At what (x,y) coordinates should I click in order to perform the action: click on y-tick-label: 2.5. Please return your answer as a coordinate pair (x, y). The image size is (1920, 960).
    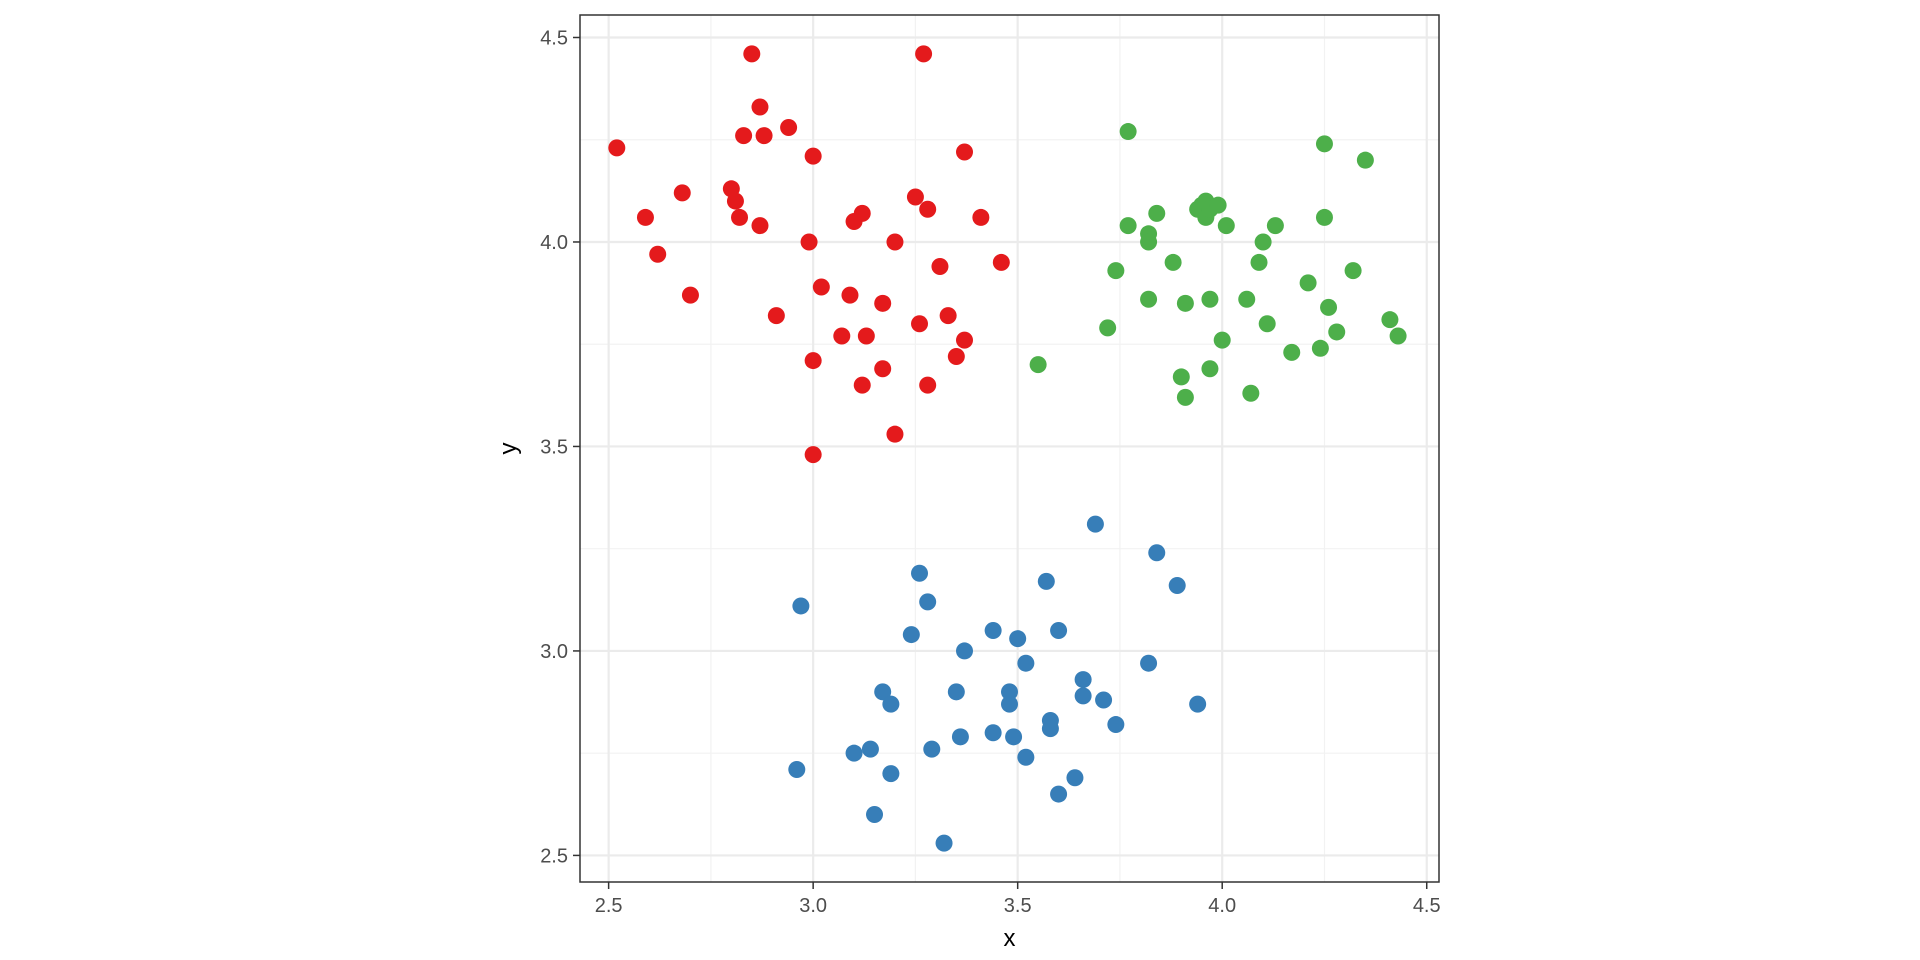
    Looking at the image, I should click on (554, 856).